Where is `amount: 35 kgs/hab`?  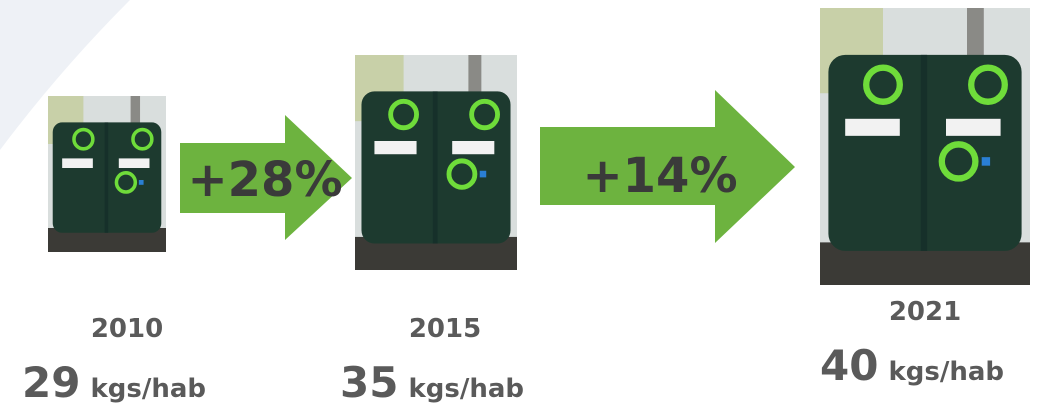
amount: 35 kgs/hab is located at coordinates (432, 382).